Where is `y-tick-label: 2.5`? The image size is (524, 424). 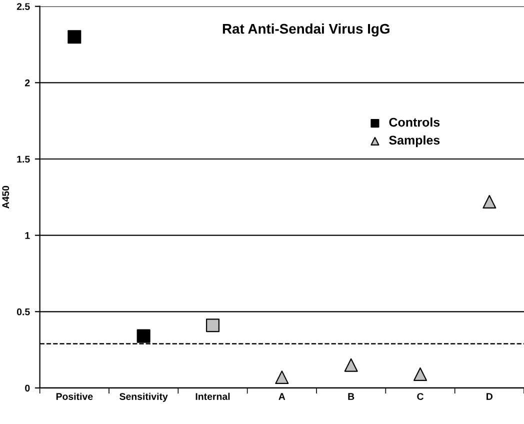
y-tick-label: 2.5 is located at coordinates (23, 6).